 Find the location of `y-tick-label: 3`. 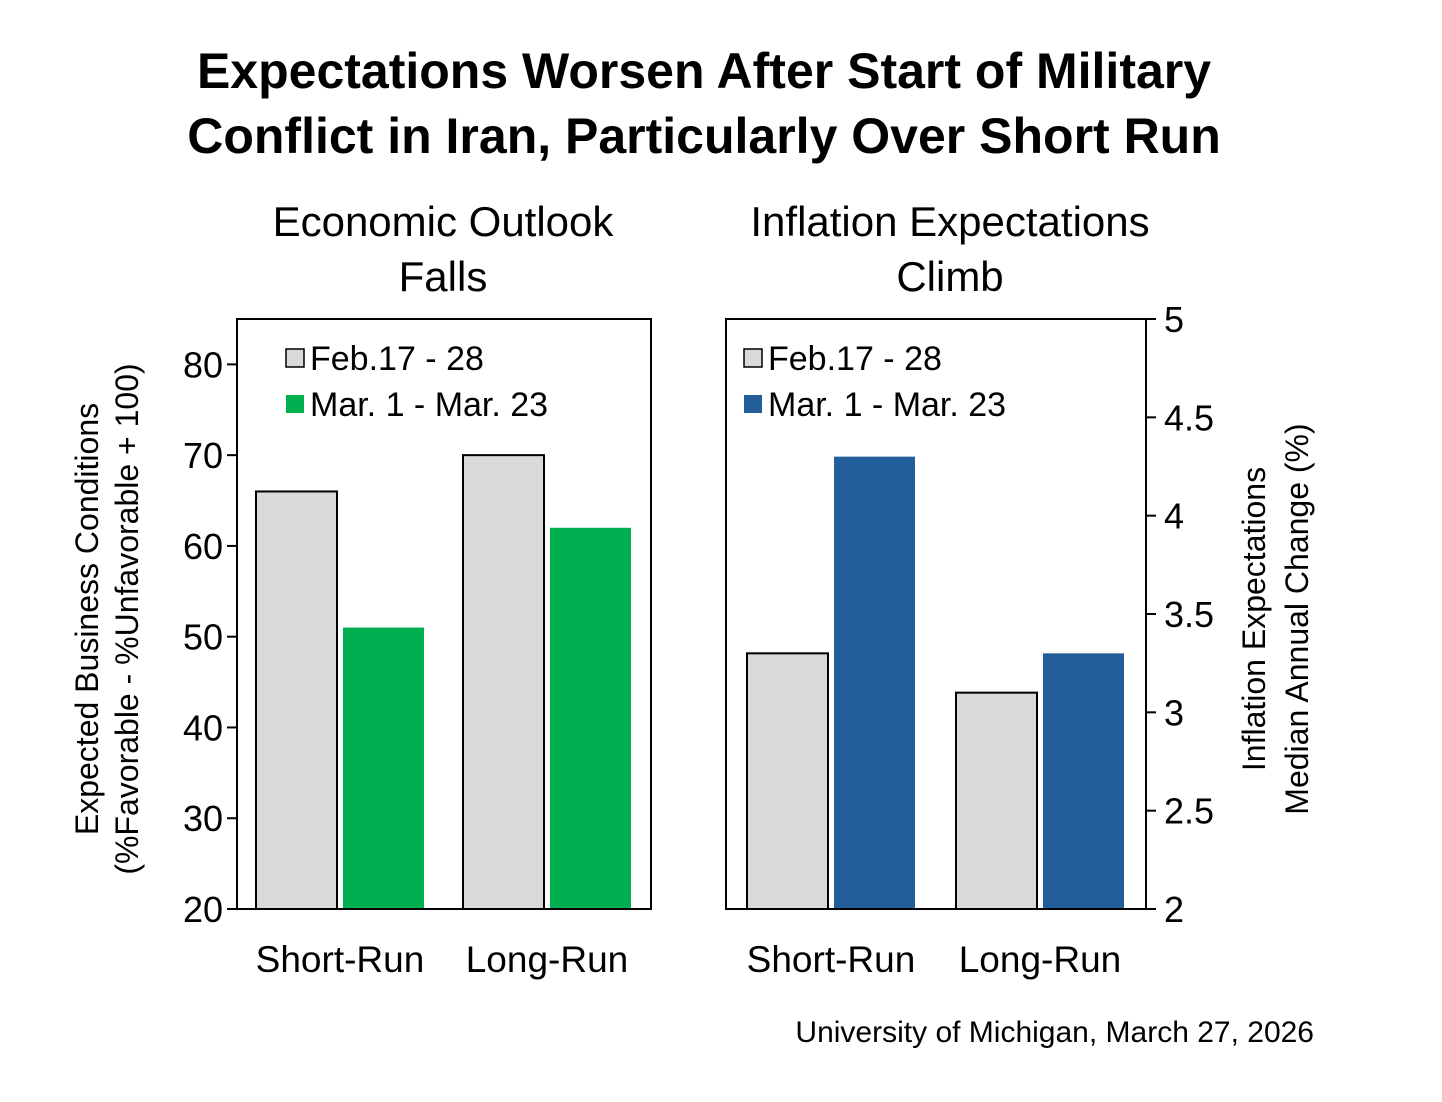

y-tick-label: 3 is located at coordinates (1174, 712).